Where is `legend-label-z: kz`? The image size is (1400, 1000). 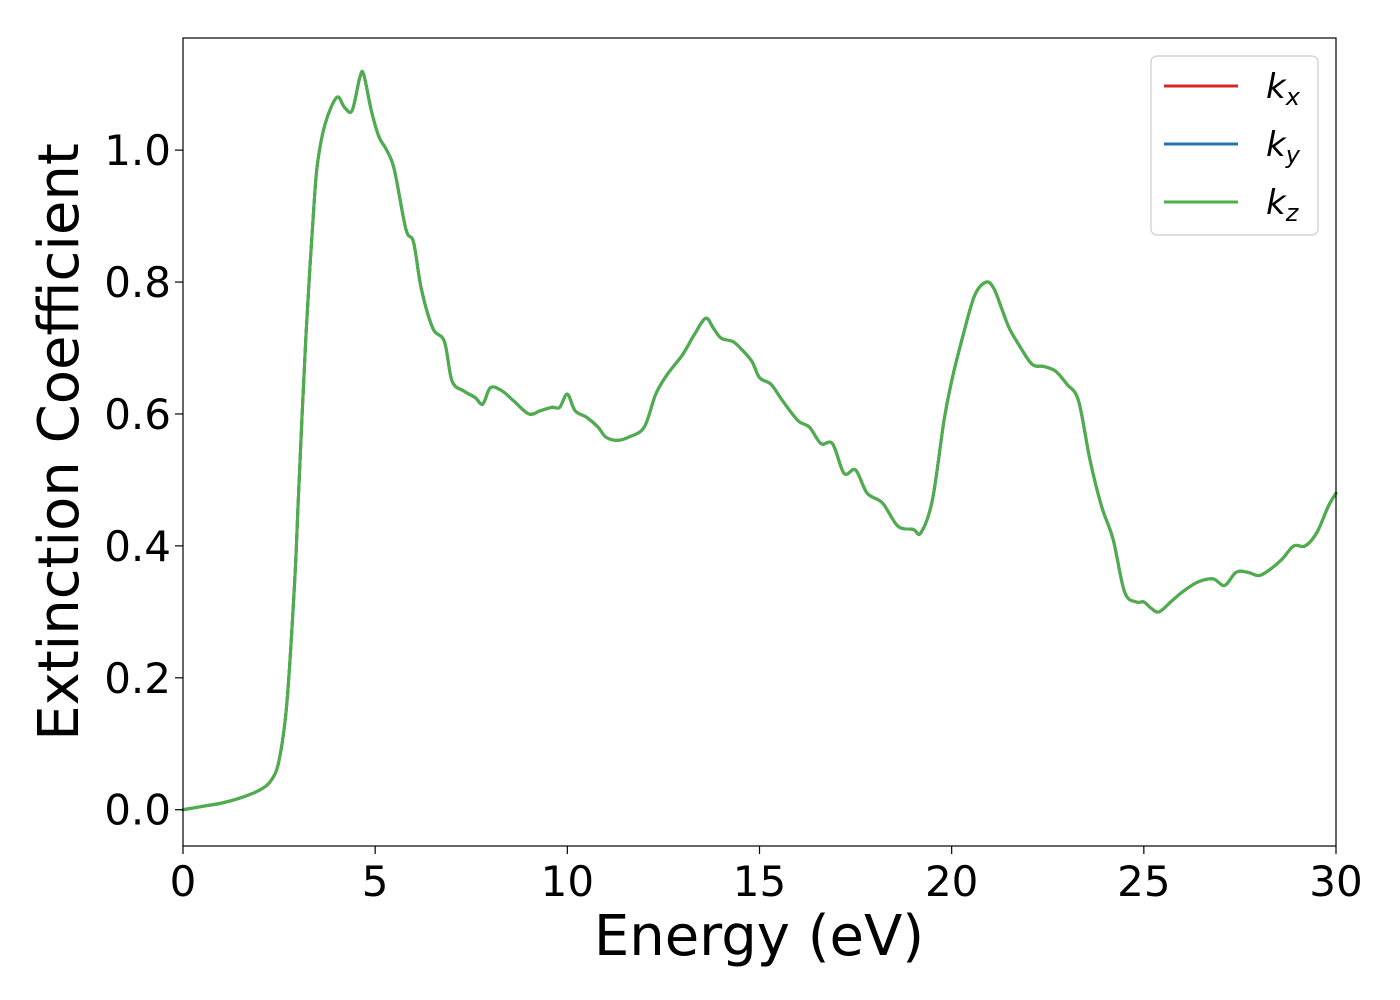 legend-label-z: kz is located at coordinates (1283, 205).